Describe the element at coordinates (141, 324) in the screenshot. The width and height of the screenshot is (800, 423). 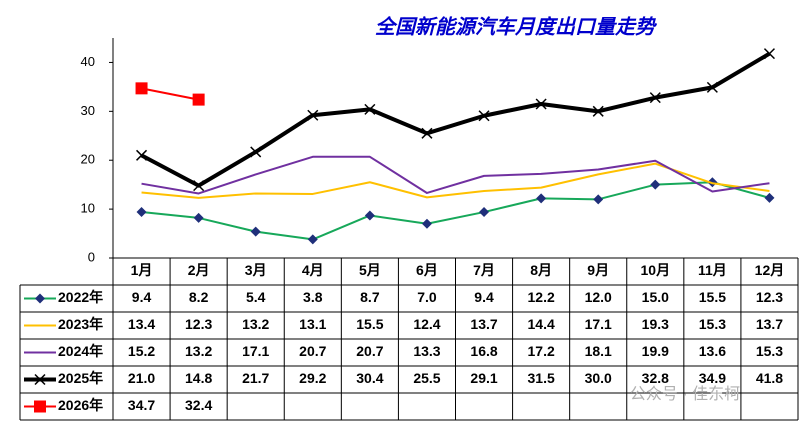
I see `table-value: 13.4` at that location.